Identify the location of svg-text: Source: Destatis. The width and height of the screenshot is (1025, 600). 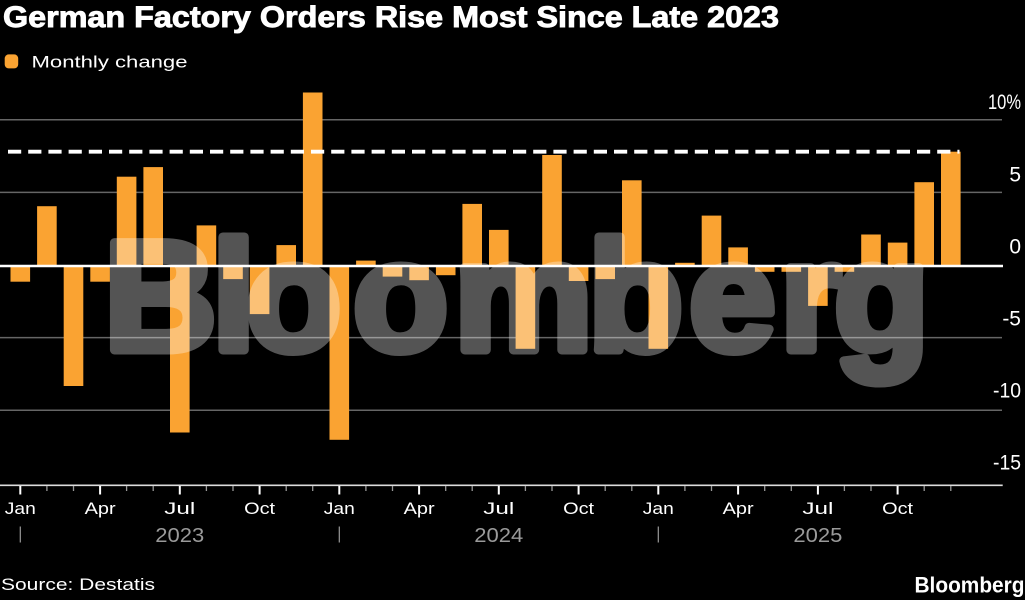
(78, 584).